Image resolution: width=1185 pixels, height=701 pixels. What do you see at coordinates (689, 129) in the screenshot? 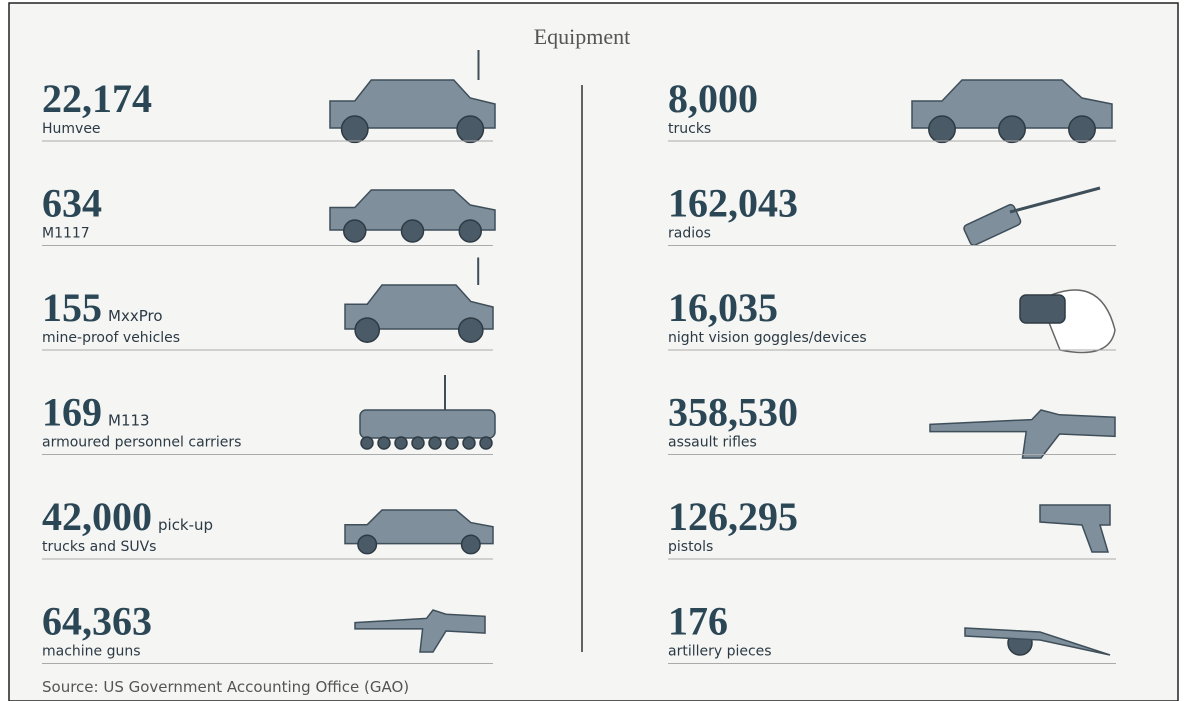
I see `item-label: trucks` at bounding box center [689, 129].